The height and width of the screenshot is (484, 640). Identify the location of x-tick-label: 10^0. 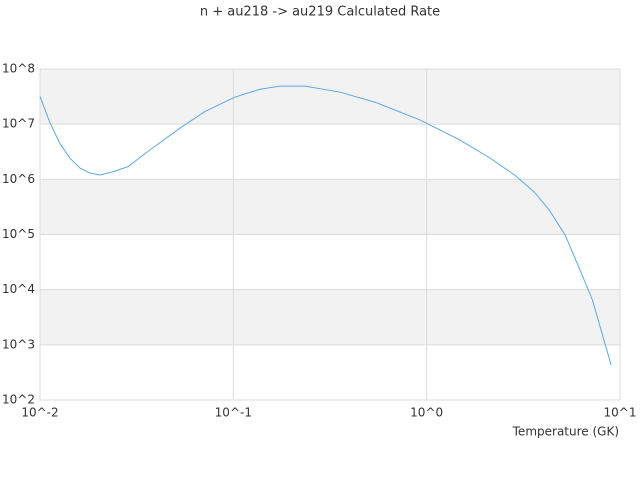
(426, 413).